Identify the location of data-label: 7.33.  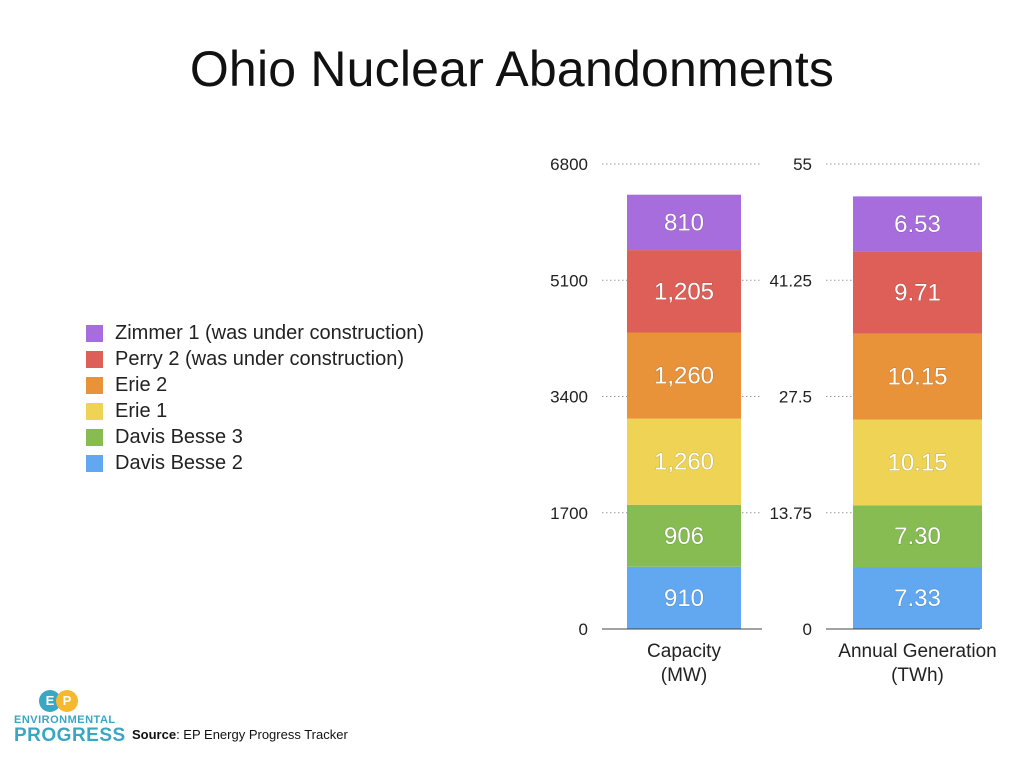
(917, 598).